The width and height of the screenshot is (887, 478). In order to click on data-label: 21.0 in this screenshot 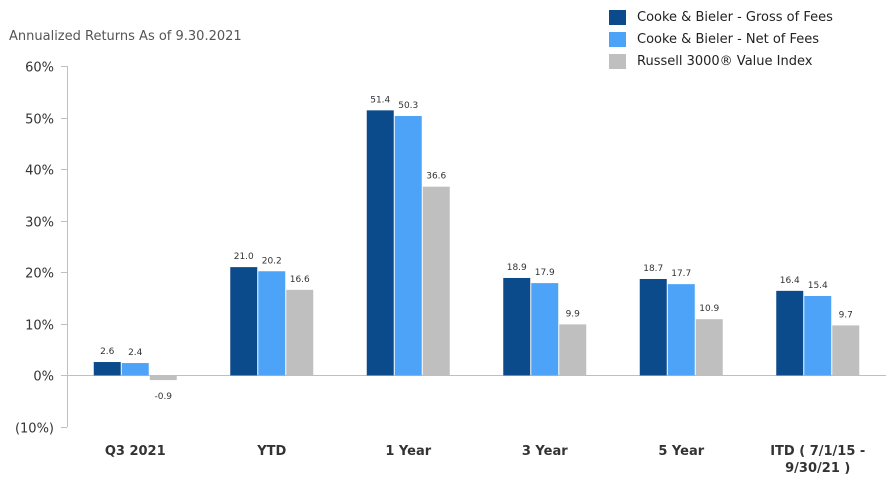, I will do `click(244, 257)`.